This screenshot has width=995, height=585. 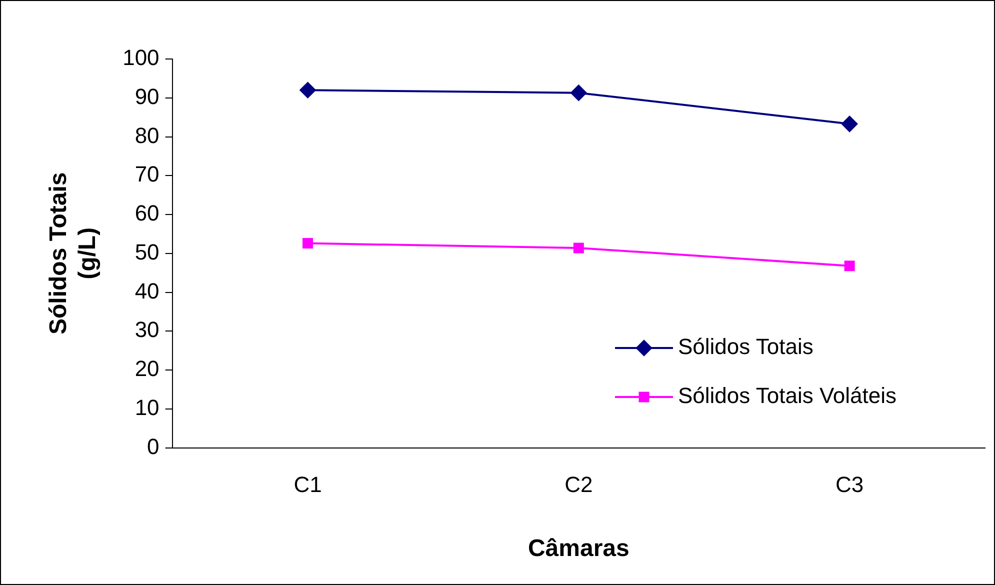 What do you see at coordinates (787, 395) in the screenshot?
I see `legend-label: Sólidos Totais Voláteis` at bounding box center [787, 395].